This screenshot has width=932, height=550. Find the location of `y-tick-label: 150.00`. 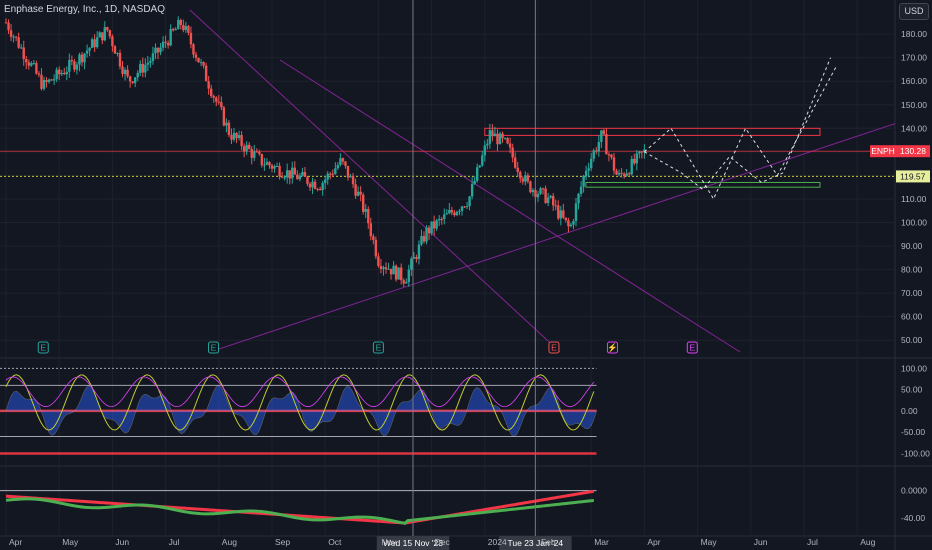

y-tick-label: 150.00 is located at coordinates (914, 105).